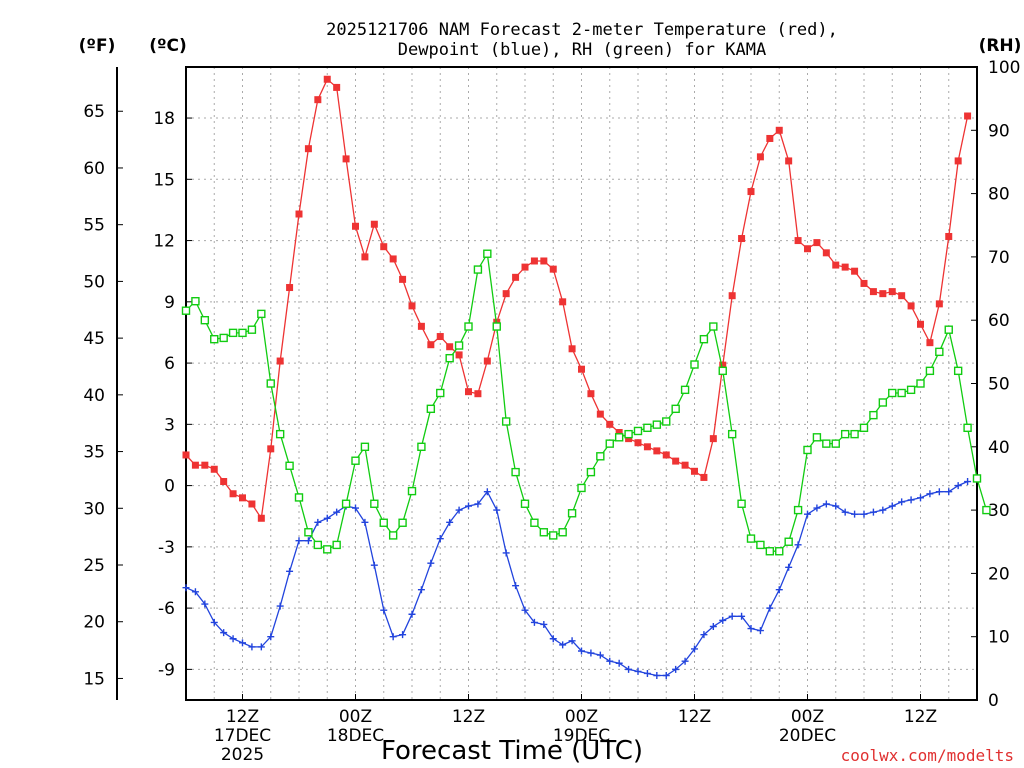 The image size is (1024, 768). I want to click on fahrenheit-tick-label: 65, so click(94, 112).